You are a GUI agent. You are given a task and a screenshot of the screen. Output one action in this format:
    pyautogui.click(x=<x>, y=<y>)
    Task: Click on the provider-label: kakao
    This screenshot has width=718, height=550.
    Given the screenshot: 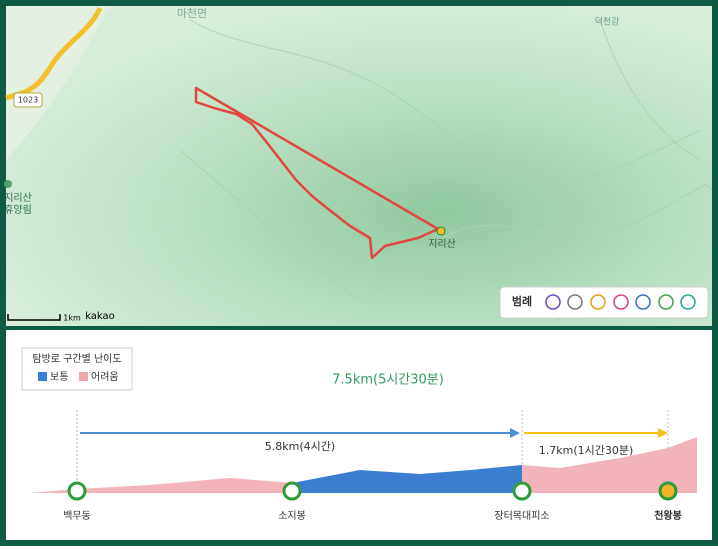 What is the action you would take?
    pyautogui.click(x=100, y=316)
    